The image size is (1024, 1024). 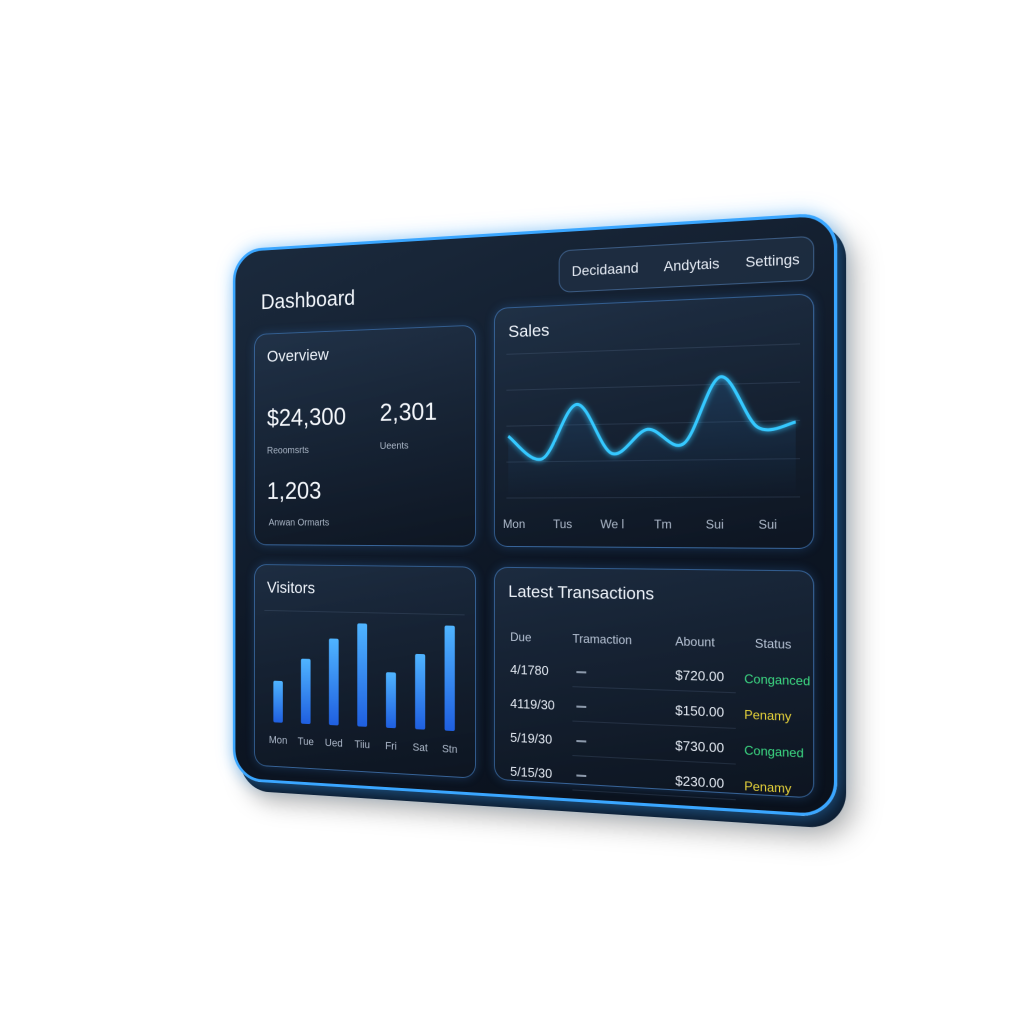 What do you see at coordinates (773, 644) in the screenshot?
I see `column-header: Status` at bounding box center [773, 644].